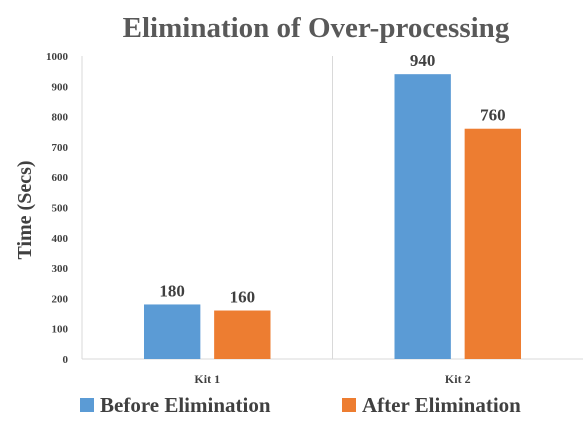  Describe the element at coordinates (60, 269) in the screenshot. I see `y-tick-label: 300` at that location.